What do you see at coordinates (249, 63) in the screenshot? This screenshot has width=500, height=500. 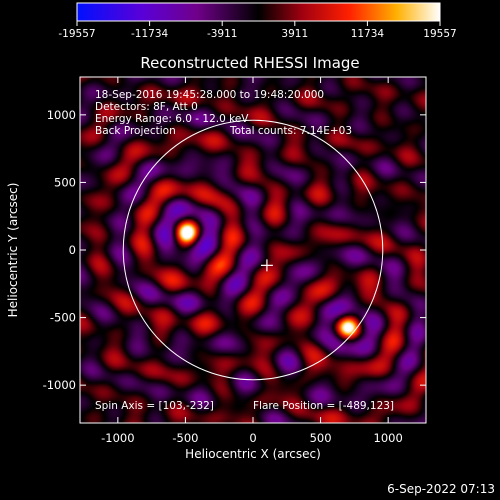 I see `chart-title: Reconstructed RHESSI Image` at bounding box center [249, 63].